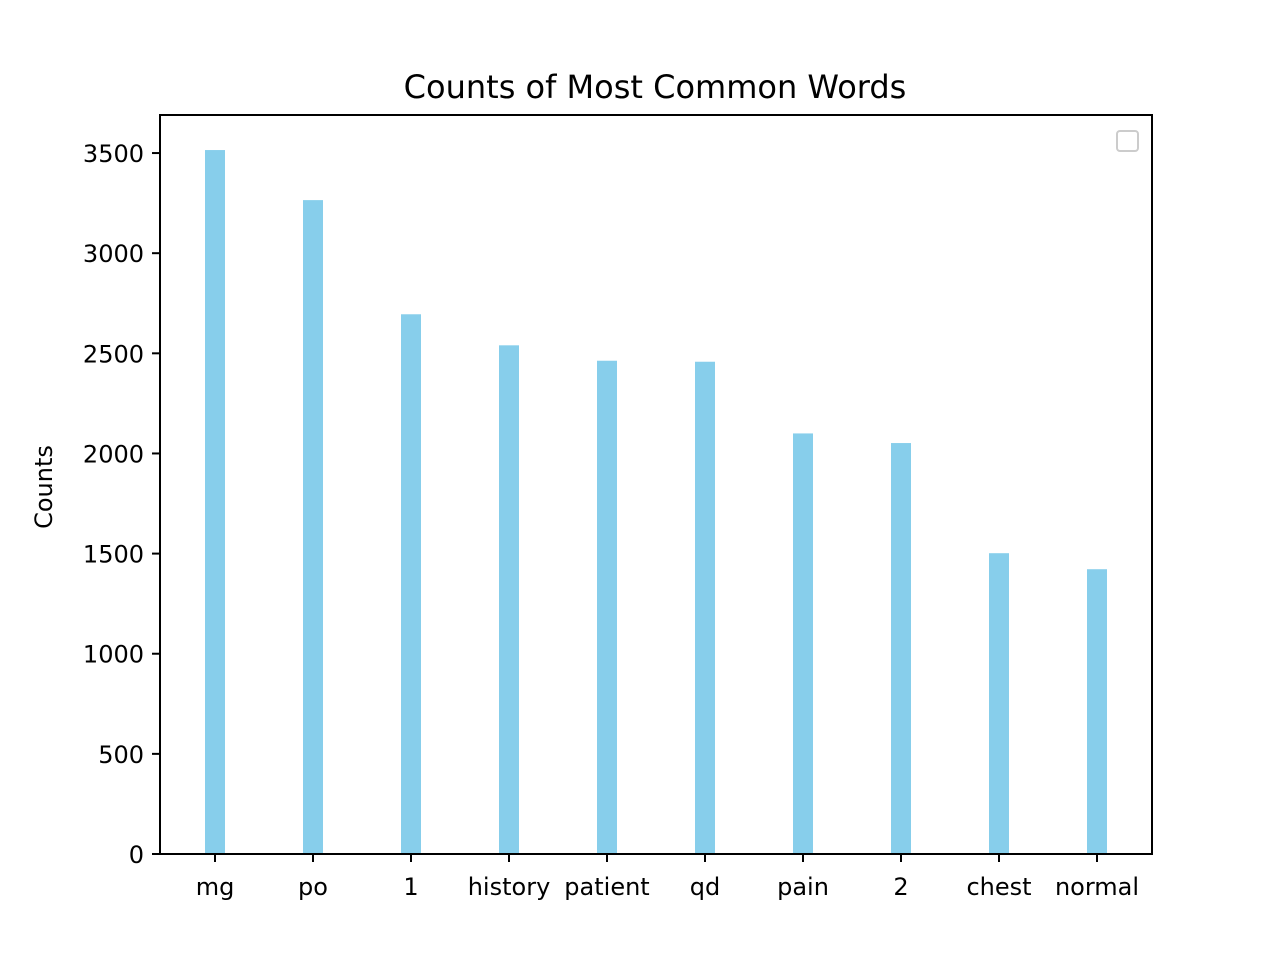 The width and height of the screenshot is (1280, 960). What do you see at coordinates (121, 504) in the screenshot?
I see `y-ticks-group: 0 500 1000 1500 2000 2500 3000 3500` at bounding box center [121, 504].